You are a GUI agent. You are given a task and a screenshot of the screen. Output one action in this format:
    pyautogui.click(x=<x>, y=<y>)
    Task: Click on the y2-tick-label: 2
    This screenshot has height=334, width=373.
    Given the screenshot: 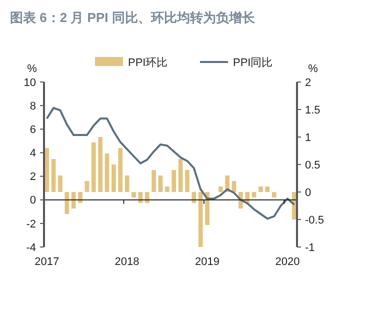 What is the action you would take?
    pyautogui.click(x=308, y=82)
    